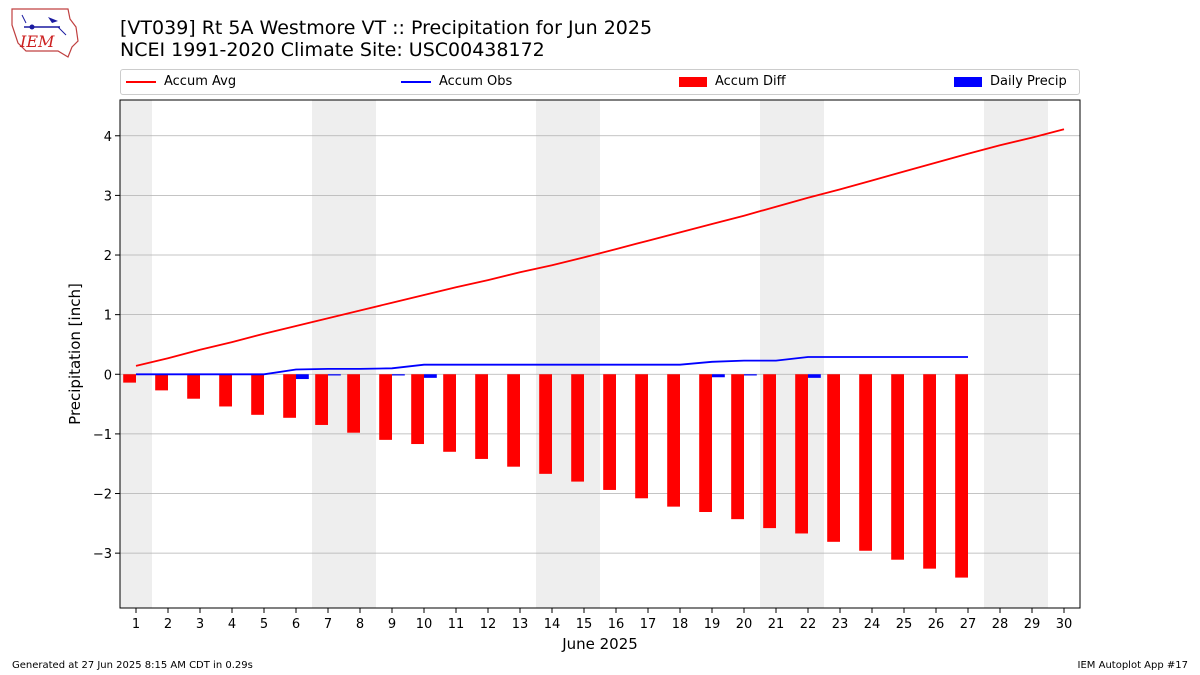  I want to click on x-tick-label: 16, so click(616, 624).